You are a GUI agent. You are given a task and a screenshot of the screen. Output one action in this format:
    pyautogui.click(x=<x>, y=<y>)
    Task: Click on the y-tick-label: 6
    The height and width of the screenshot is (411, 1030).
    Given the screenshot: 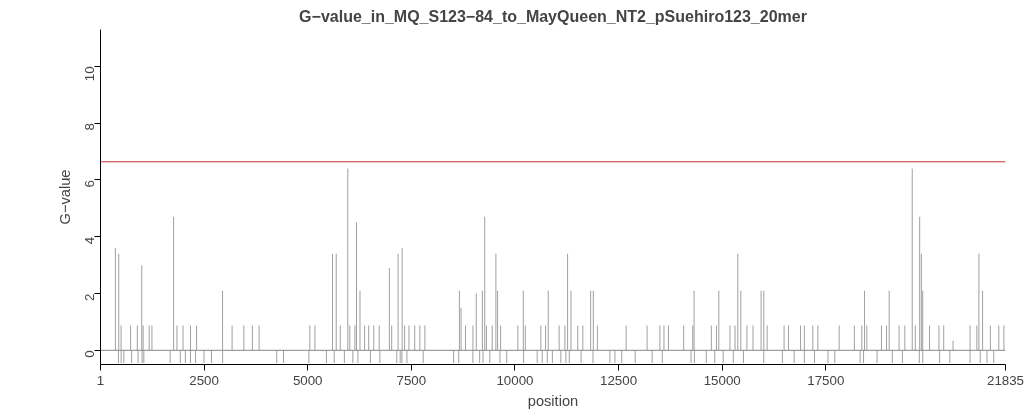 What is the action you would take?
    pyautogui.click(x=89, y=183)
    